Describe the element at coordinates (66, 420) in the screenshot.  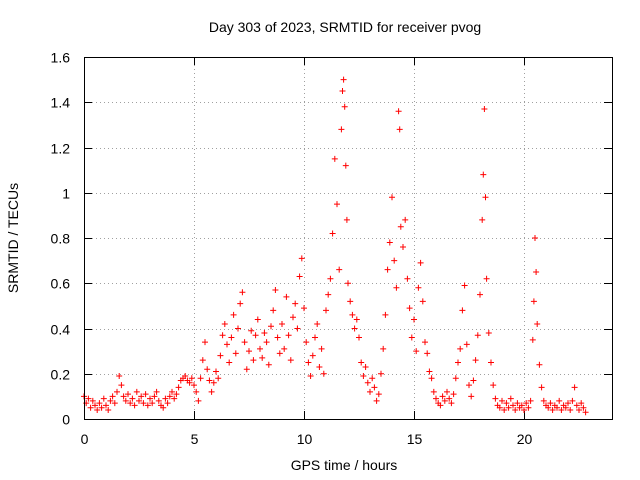
I see `y-tick-label: 0` at that location.